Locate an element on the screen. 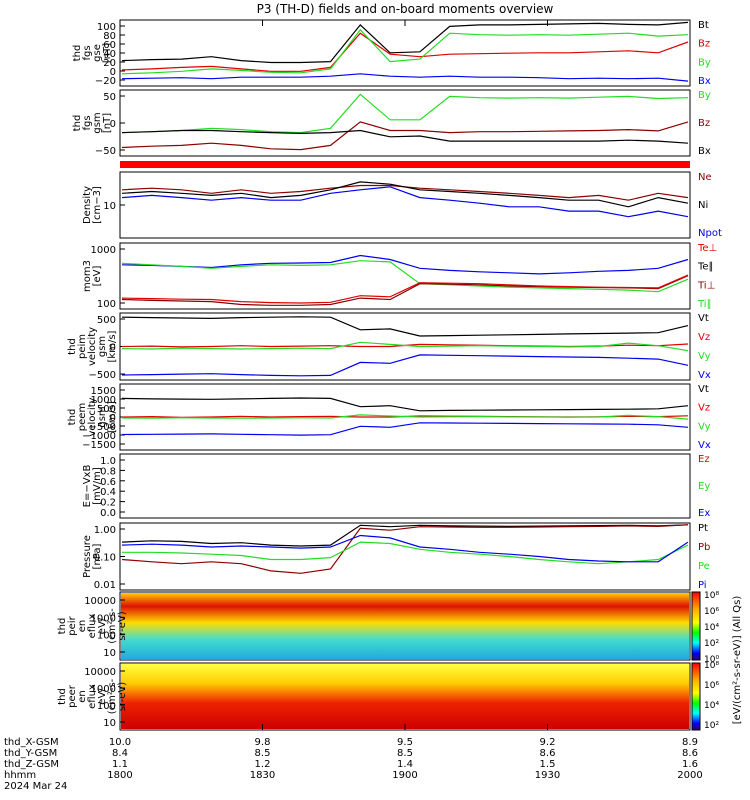 The height and width of the screenshot is (800, 750). legend-Ne: Ne is located at coordinates (705, 177).